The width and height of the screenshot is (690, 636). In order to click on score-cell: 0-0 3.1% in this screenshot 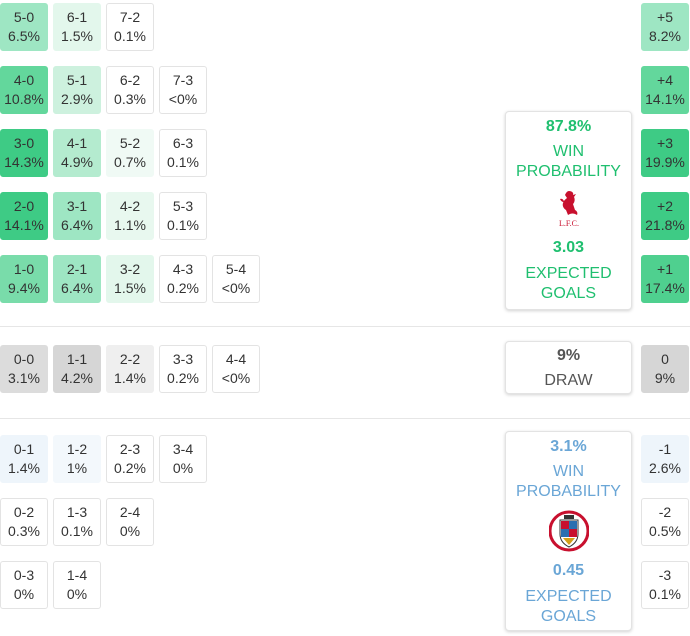, I will do `click(24, 369)`.